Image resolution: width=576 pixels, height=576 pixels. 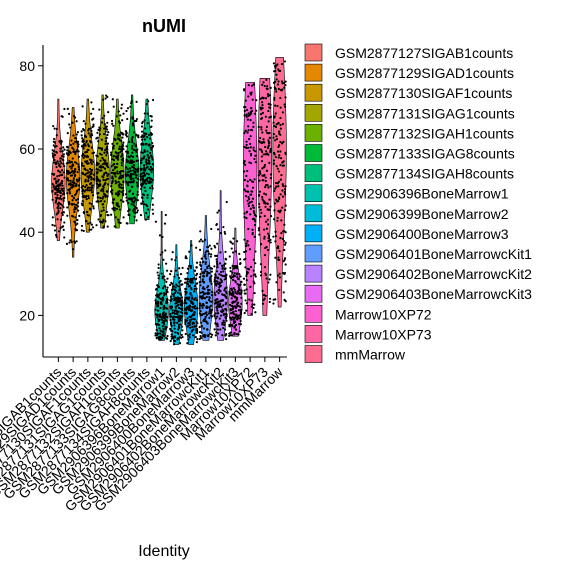 What do you see at coordinates (313, 293) in the screenshot?
I see `legend-swatch` at bounding box center [313, 293].